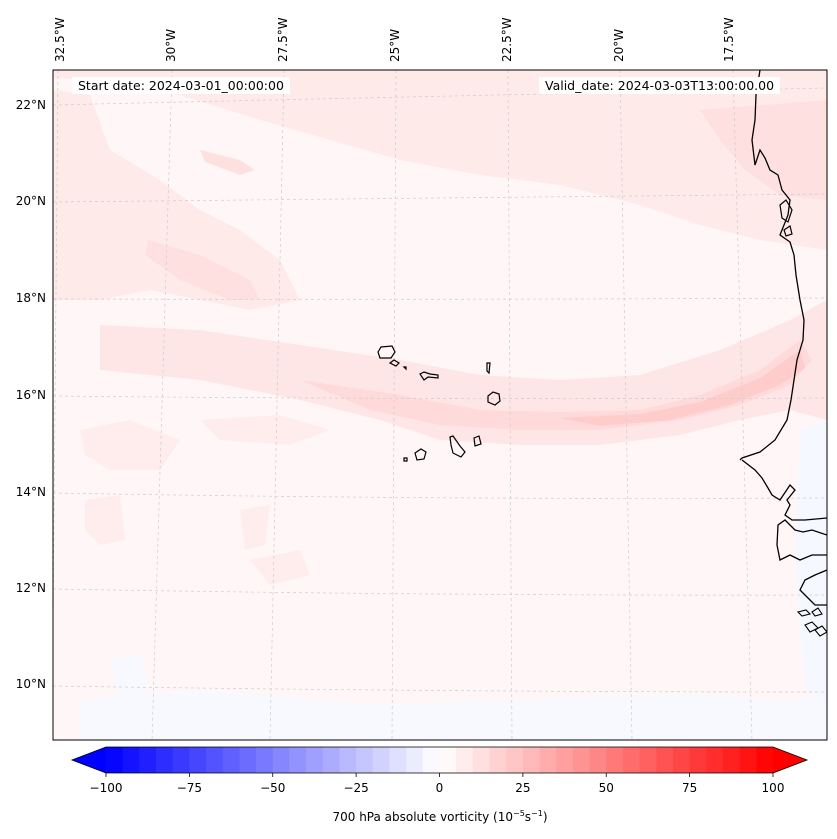 The height and width of the screenshot is (839, 837). I want to click on colorbar-tick-label: 75, so click(689, 788).